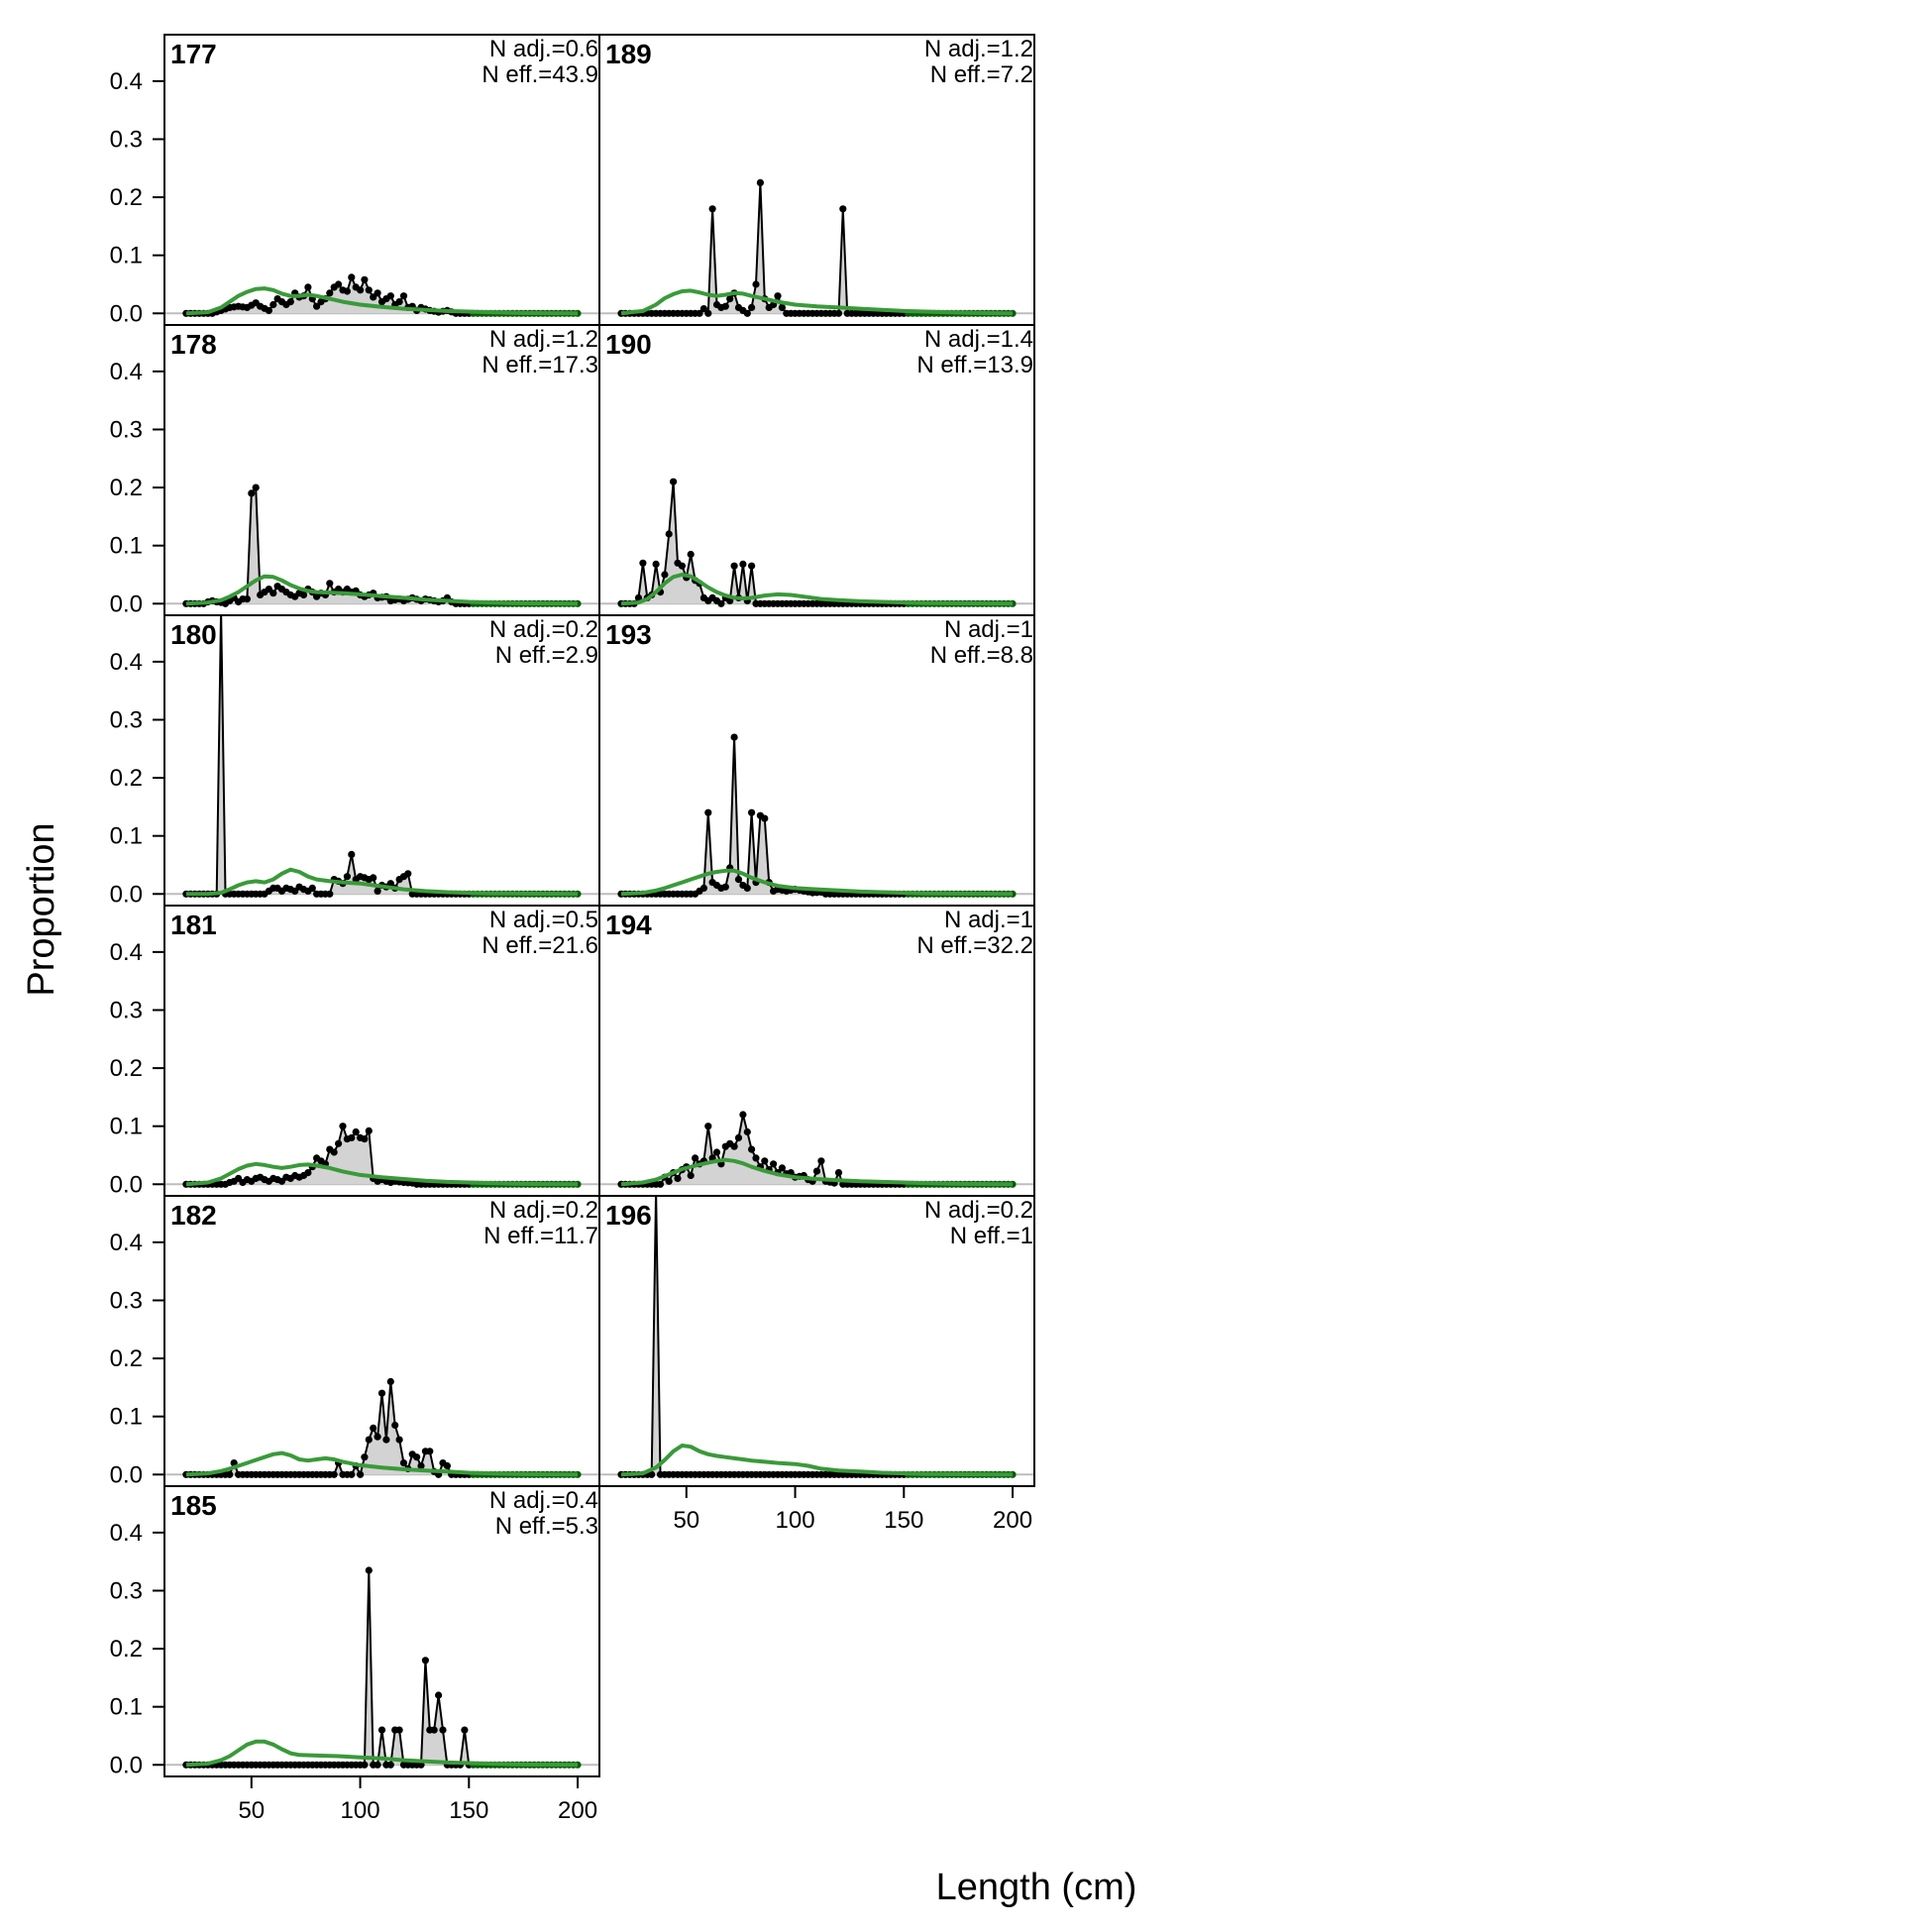  What do you see at coordinates (544, 49) in the screenshot?
I see `n-adj-label: N adj.=0.6` at bounding box center [544, 49].